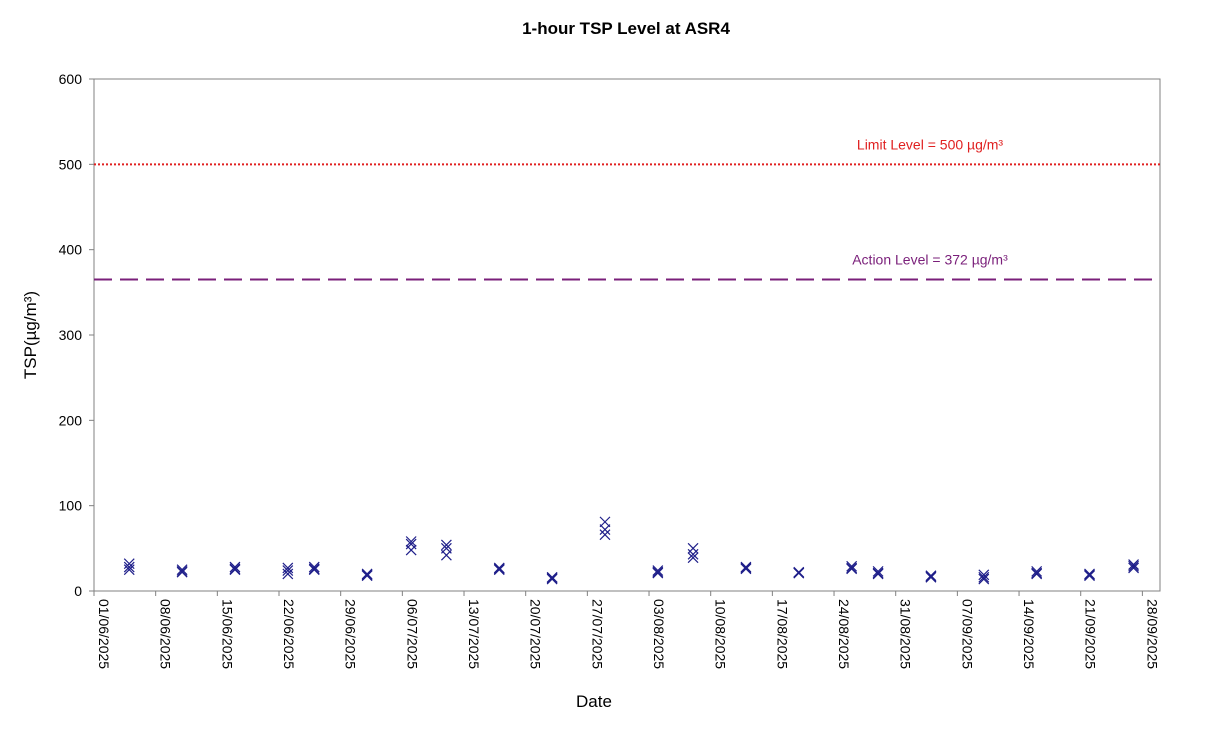 The height and width of the screenshot is (741, 1208). What do you see at coordinates (71, 506) in the screenshot?
I see `y-tick-label: 100` at bounding box center [71, 506].